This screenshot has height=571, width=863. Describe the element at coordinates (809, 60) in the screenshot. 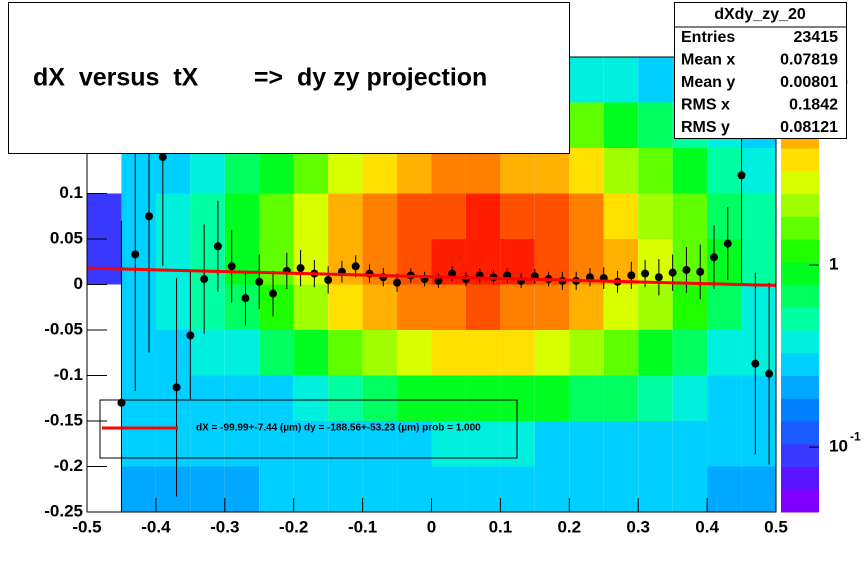

I see `stats-value: 0.07819` at that location.